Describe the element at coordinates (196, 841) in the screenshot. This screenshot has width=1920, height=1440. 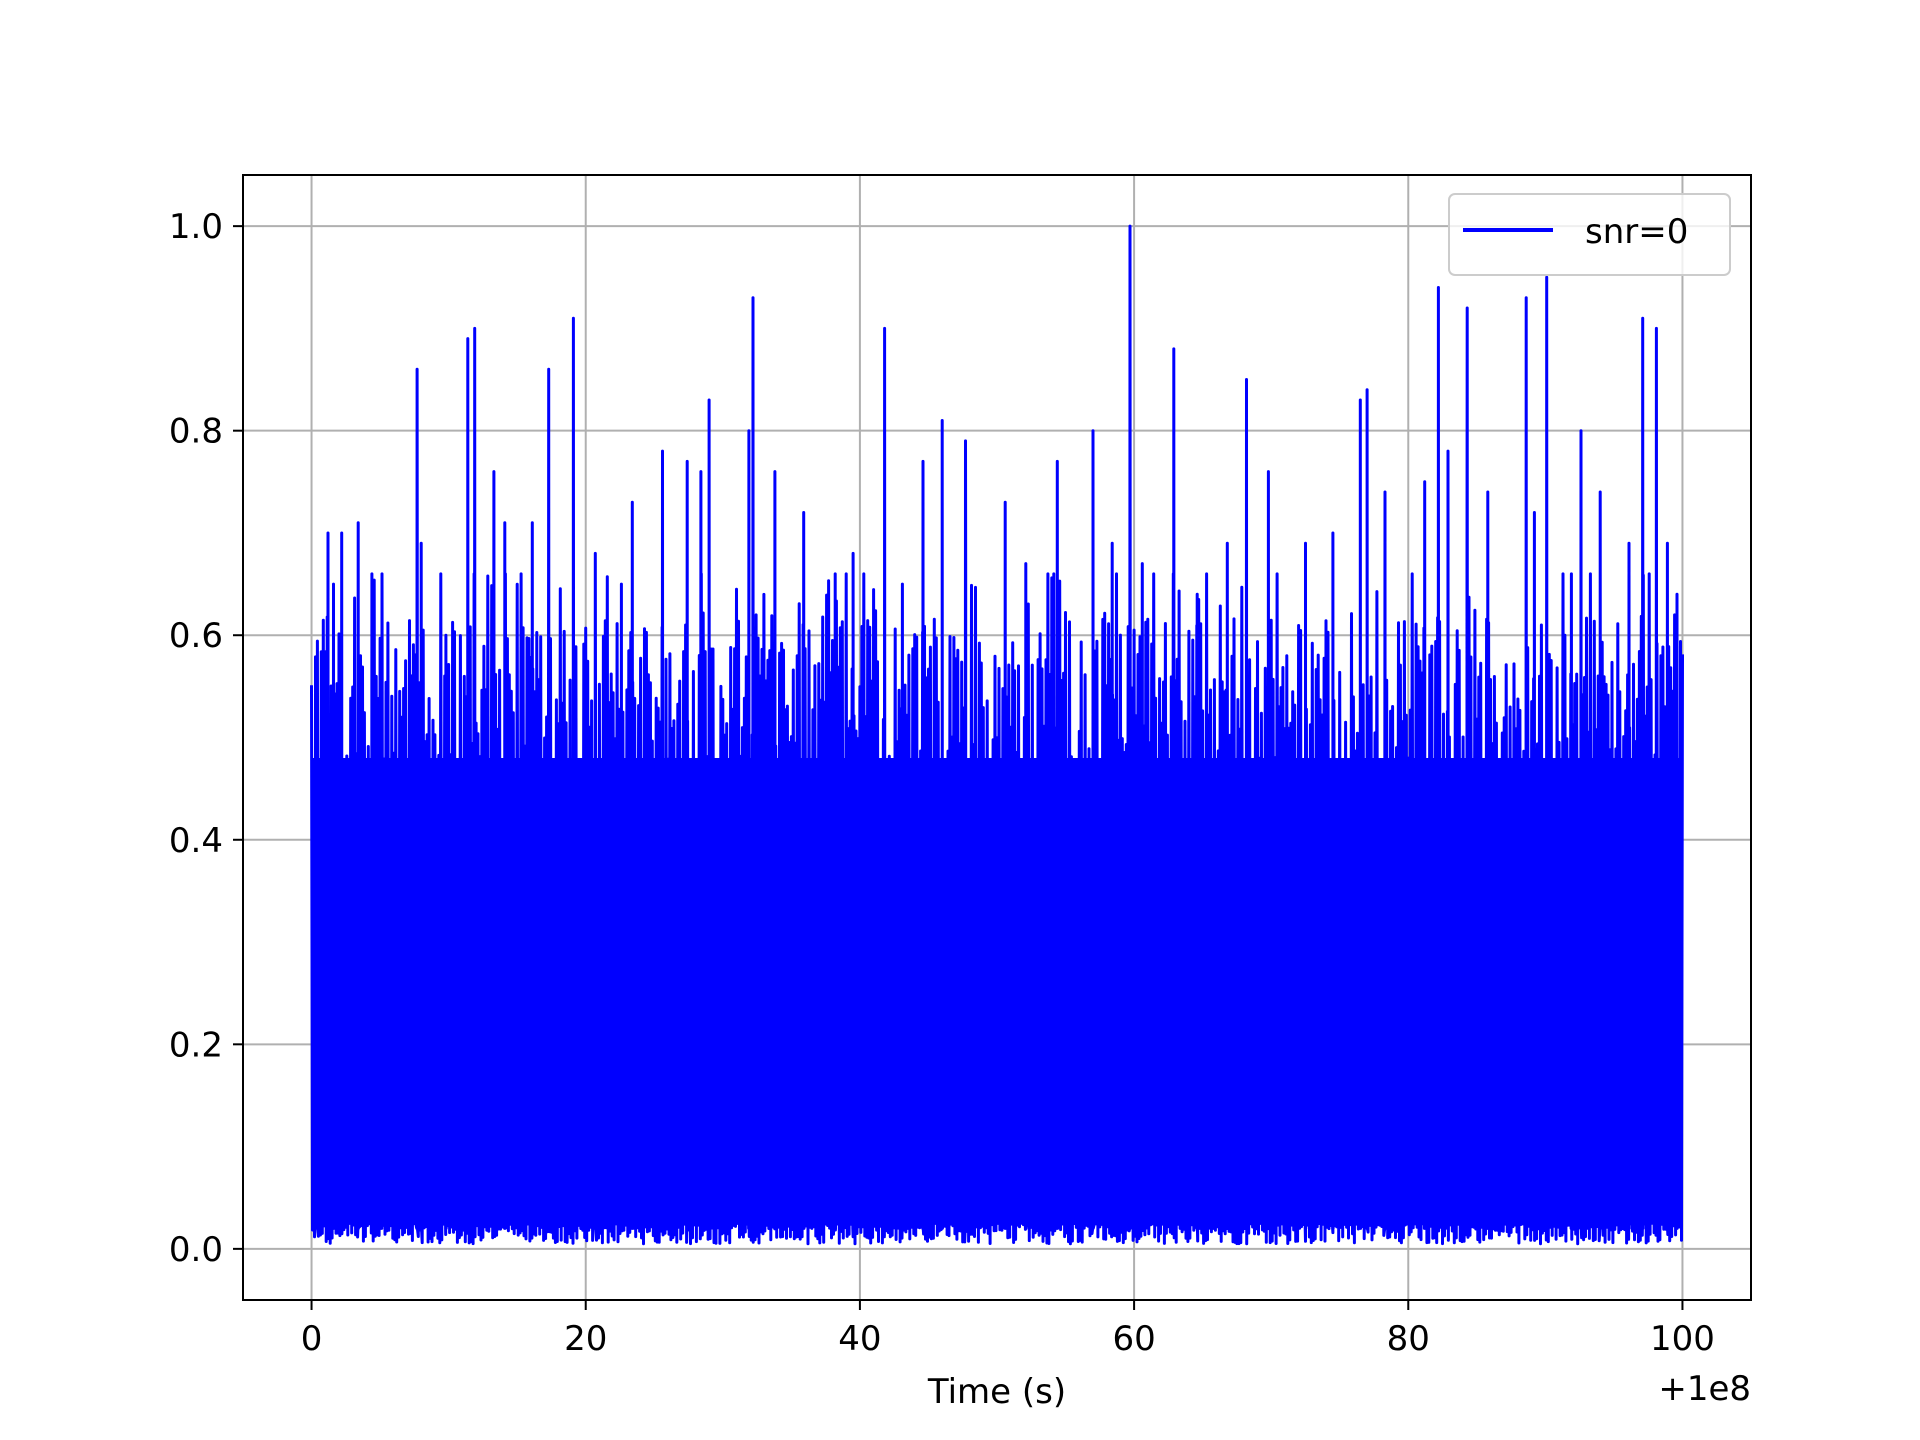
I see `y-tick-label: 0.4` at that location.